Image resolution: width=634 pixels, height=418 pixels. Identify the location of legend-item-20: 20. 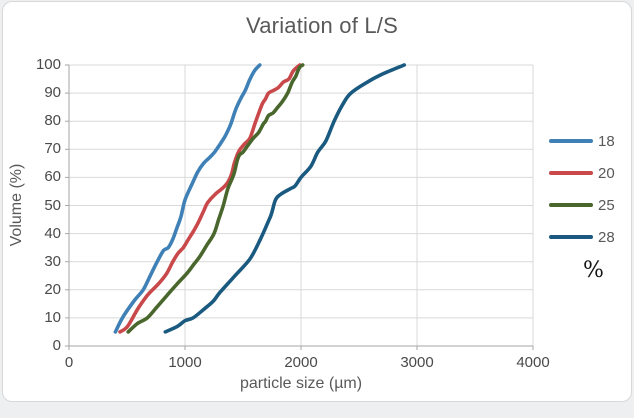
(589, 173).